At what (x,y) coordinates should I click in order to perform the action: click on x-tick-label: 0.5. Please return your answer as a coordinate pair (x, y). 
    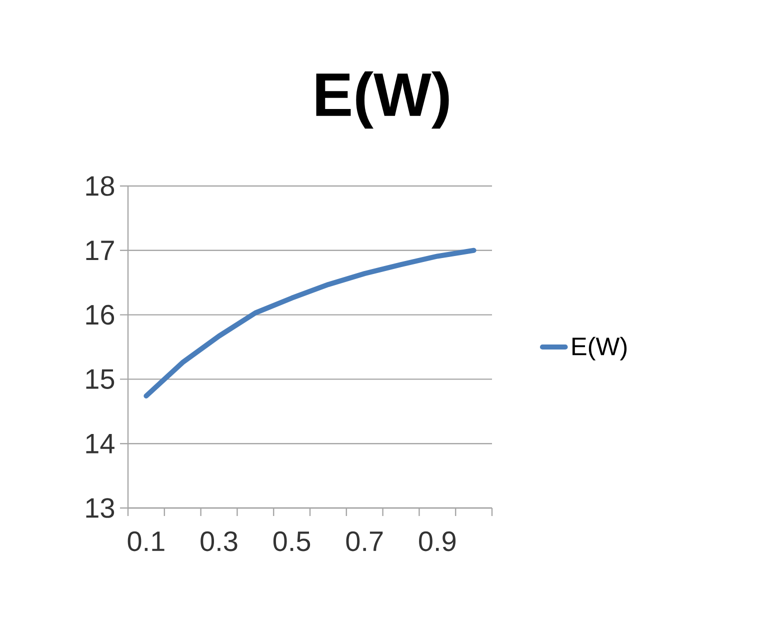
    Looking at the image, I should click on (291, 541).